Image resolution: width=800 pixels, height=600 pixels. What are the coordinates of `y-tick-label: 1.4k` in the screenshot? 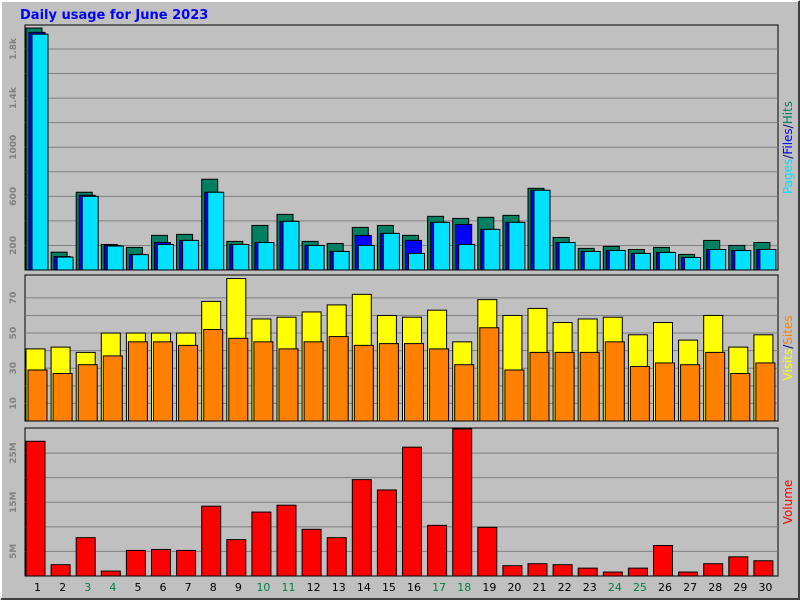 It's located at (14, 97).